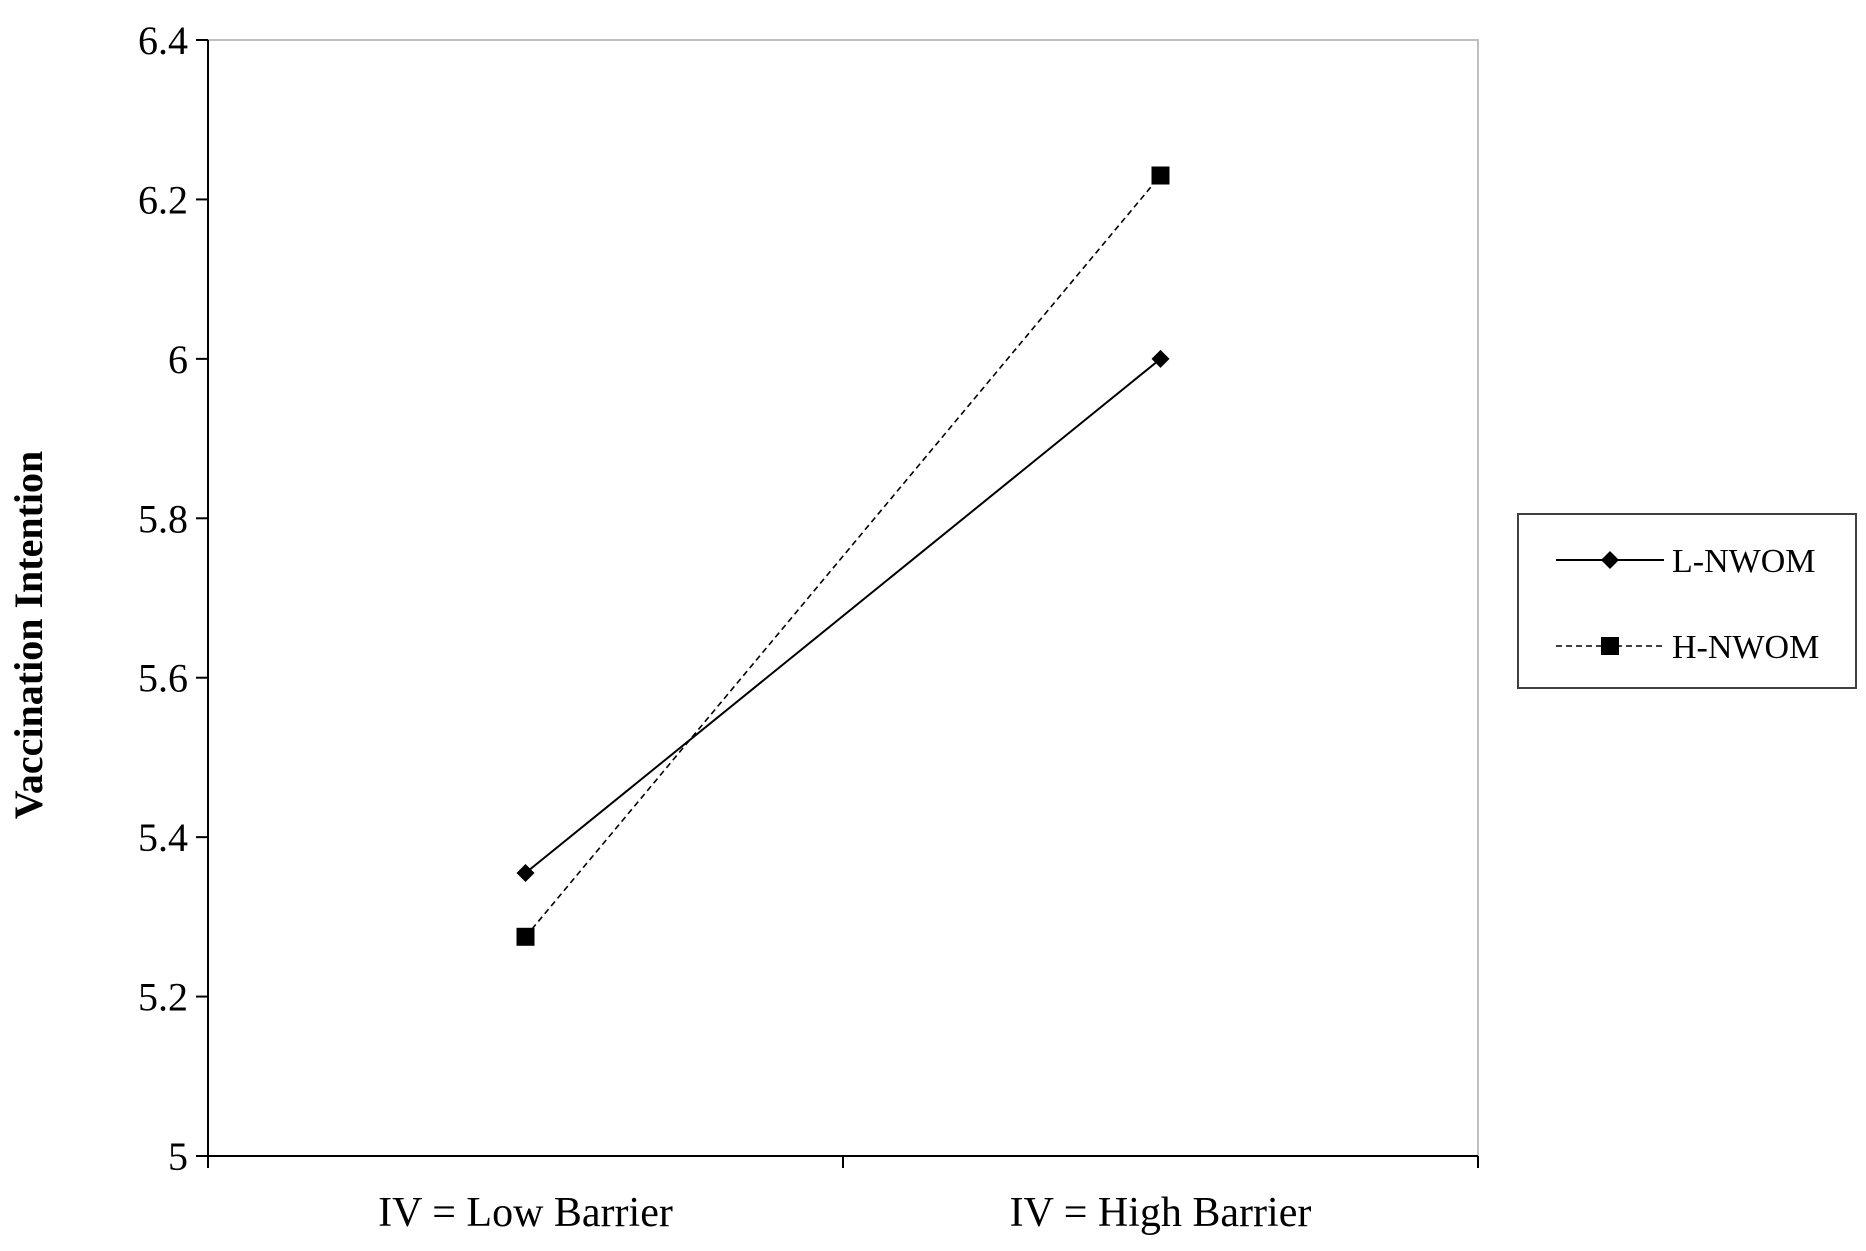 This screenshot has width=1866, height=1251. What do you see at coordinates (163, 997) in the screenshot?
I see `y-tick-label: 5.2` at bounding box center [163, 997].